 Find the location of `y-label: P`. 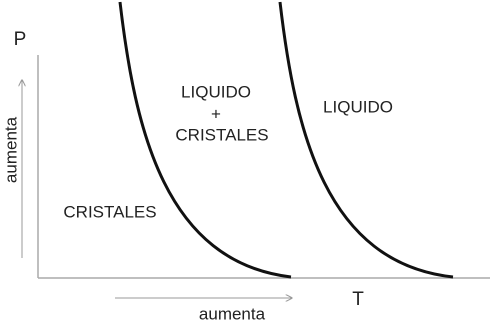

y-label: P is located at coordinates (20, 39).